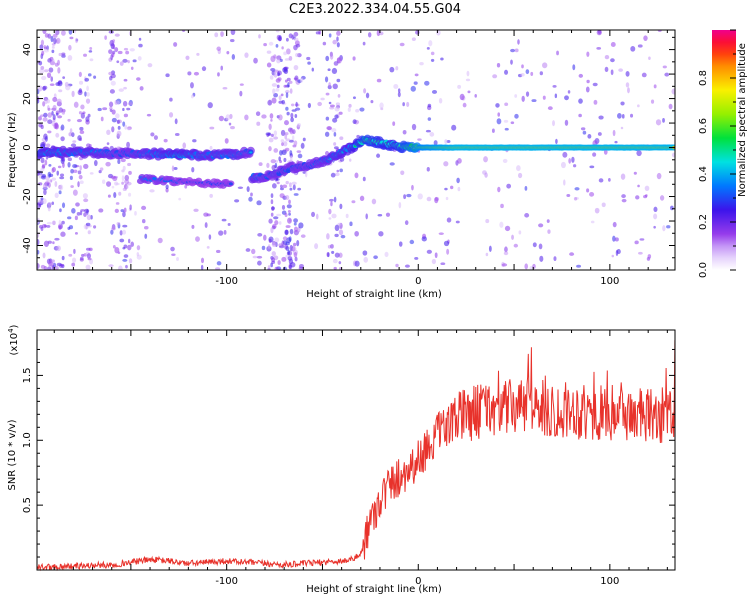  I want to click on x-tick-label: -100, so click(226, 581).